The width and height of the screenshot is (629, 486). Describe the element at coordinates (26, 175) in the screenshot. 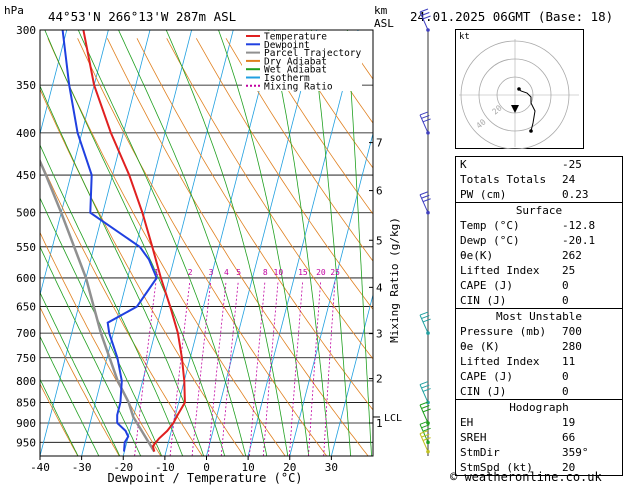

I see `pressure-tick-label: 450` at that location.